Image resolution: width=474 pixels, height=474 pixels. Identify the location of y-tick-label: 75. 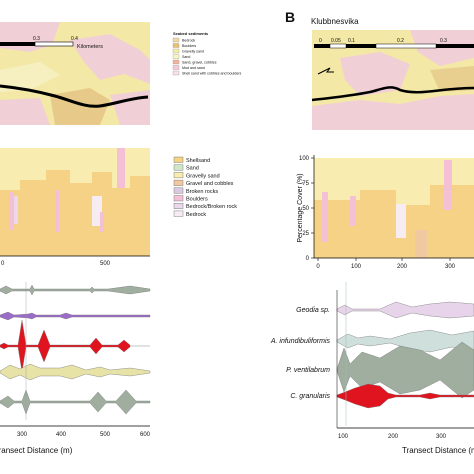
(305, 184).